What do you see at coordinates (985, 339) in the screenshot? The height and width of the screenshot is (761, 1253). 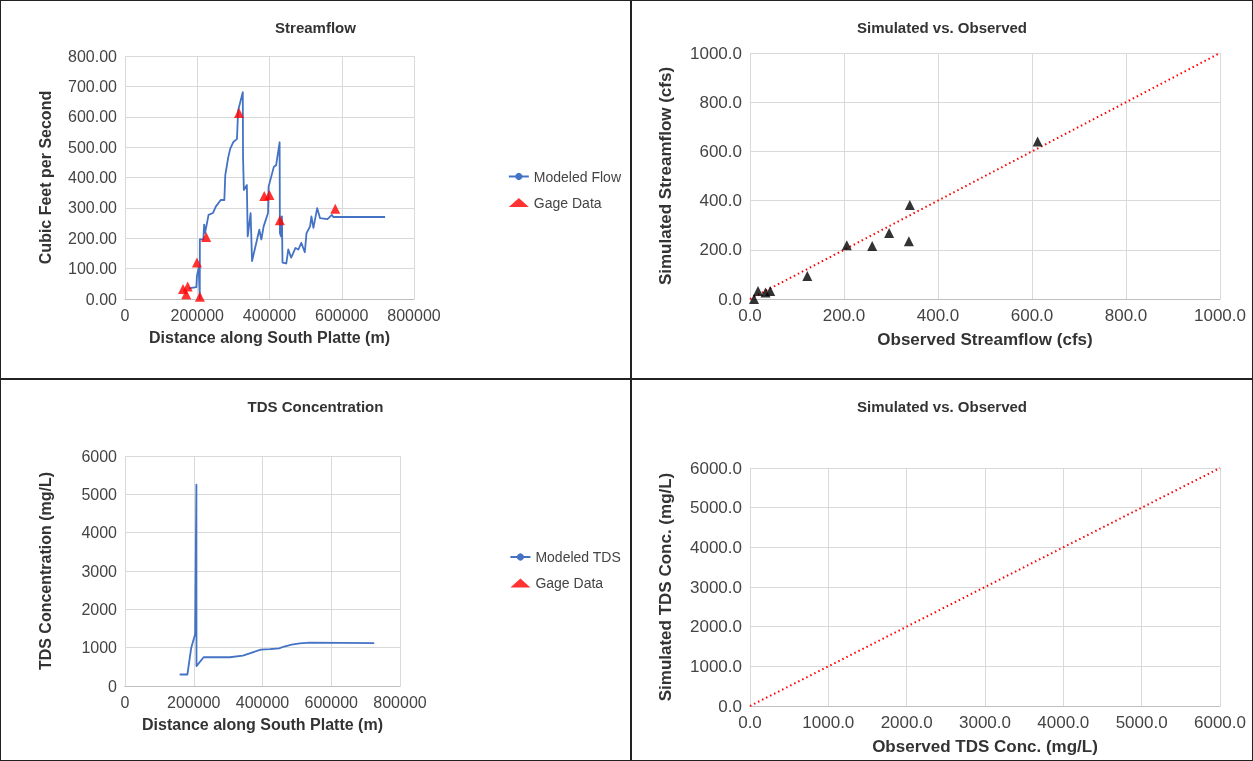 I see `x-axis-title: Observed Streamflow (cfs)` at bounding box center [985, 339].